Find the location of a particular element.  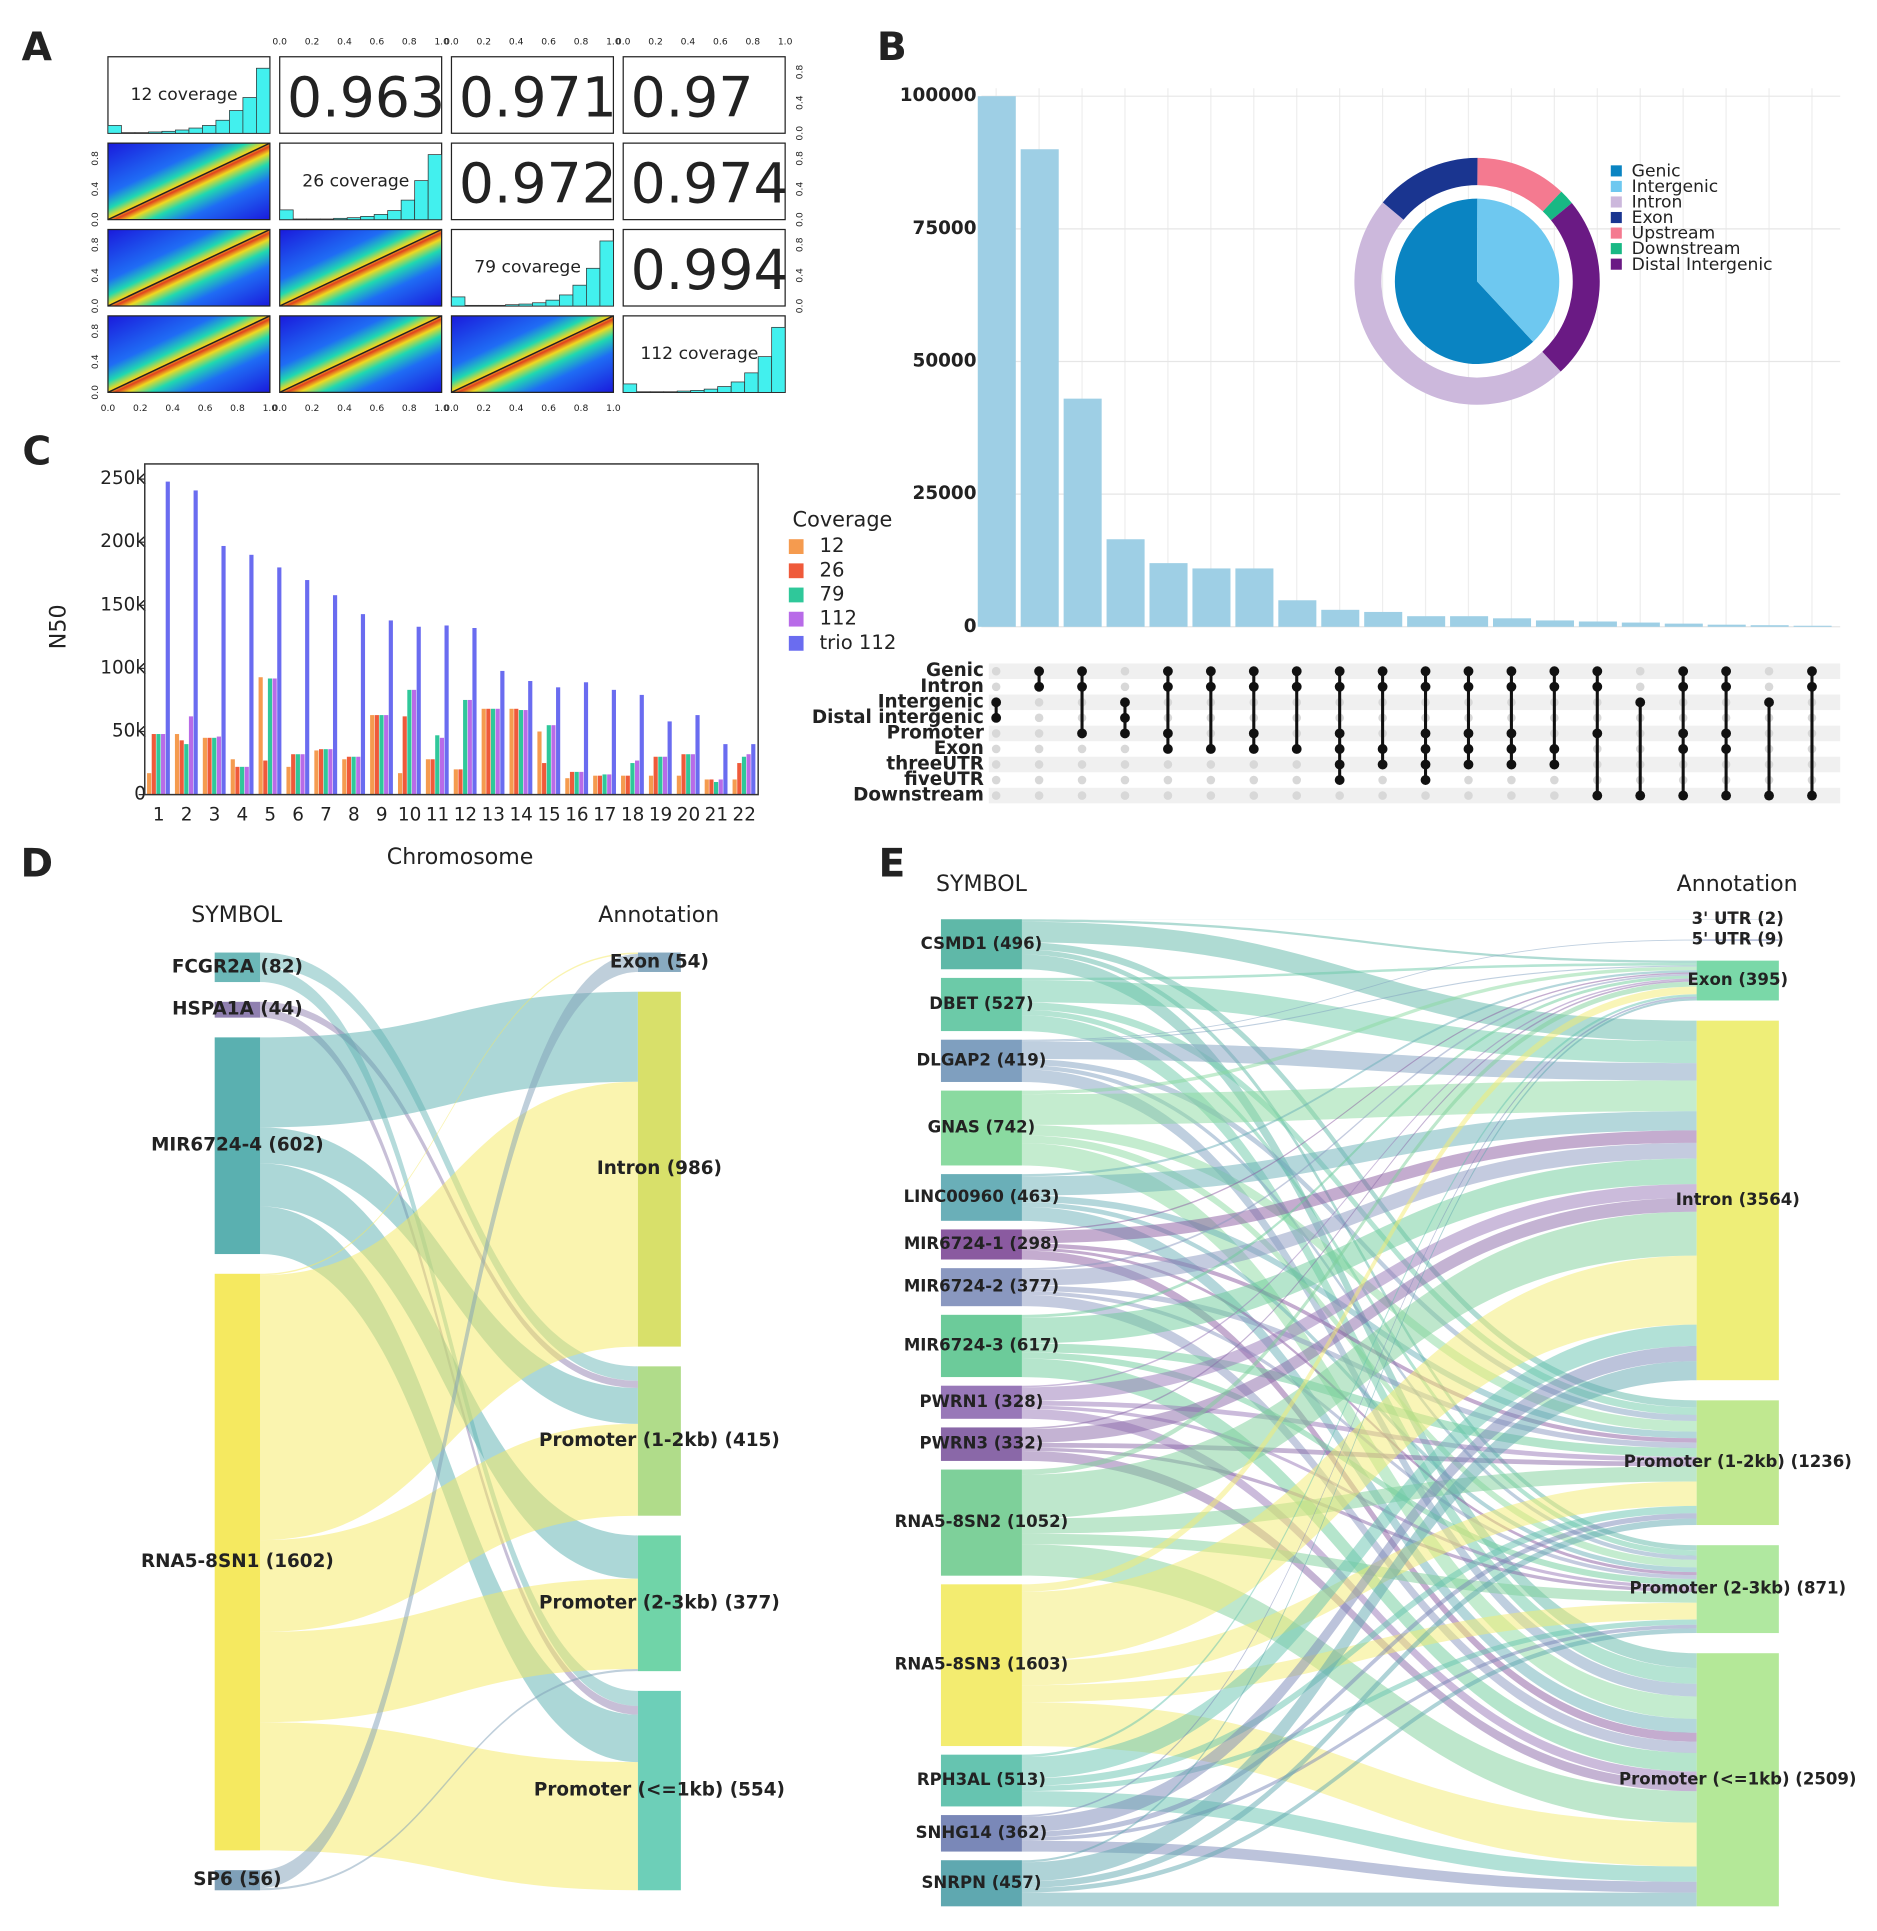

x-tick-label: 12 is located at coordinates (465, 815).